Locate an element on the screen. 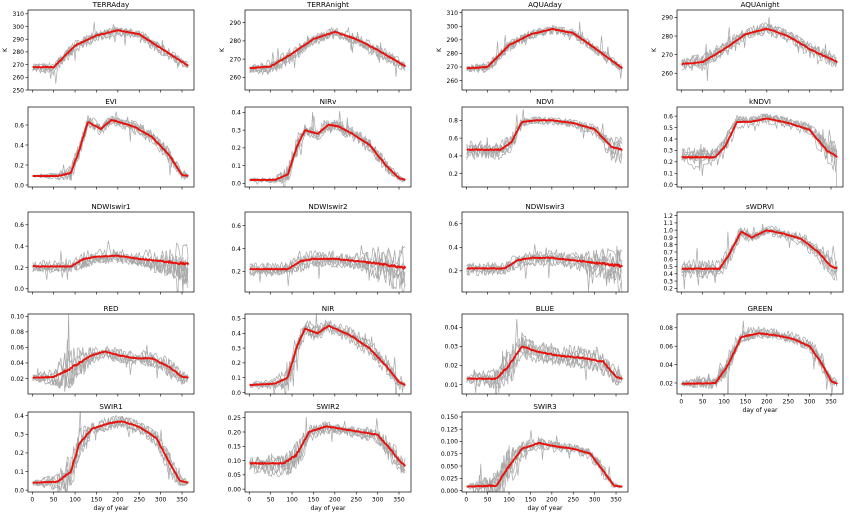  panel-ndwiswir3: NDWIswir3 0.2 0.4 0.6 is located at coordinates (538, 248).